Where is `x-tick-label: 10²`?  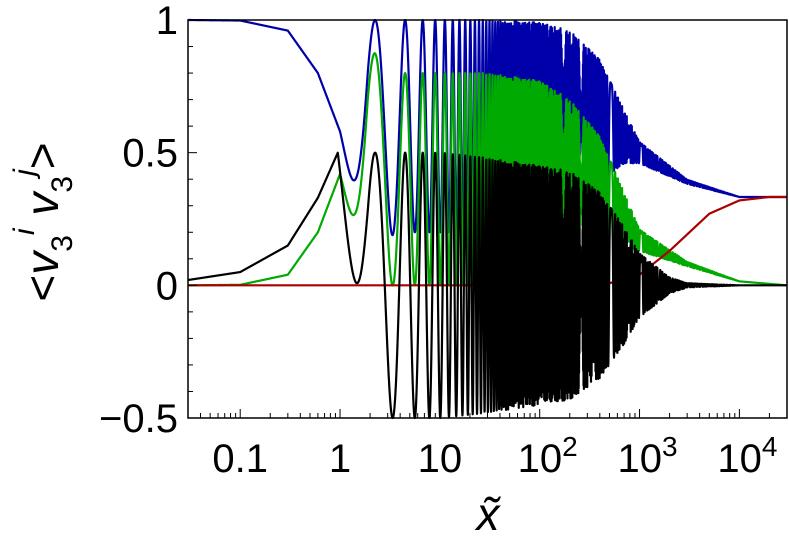 x-tick-label: 10² is located at coordinates (548, 456).